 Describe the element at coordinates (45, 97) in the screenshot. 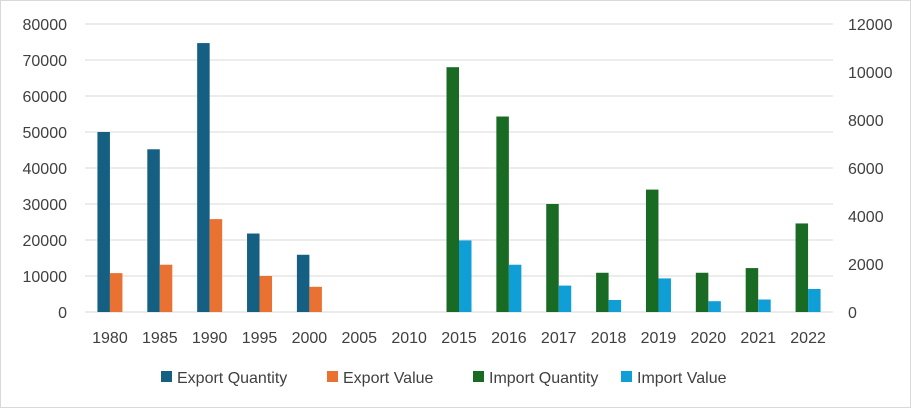

I see `left-axis-tick-label: 60000` at that location.